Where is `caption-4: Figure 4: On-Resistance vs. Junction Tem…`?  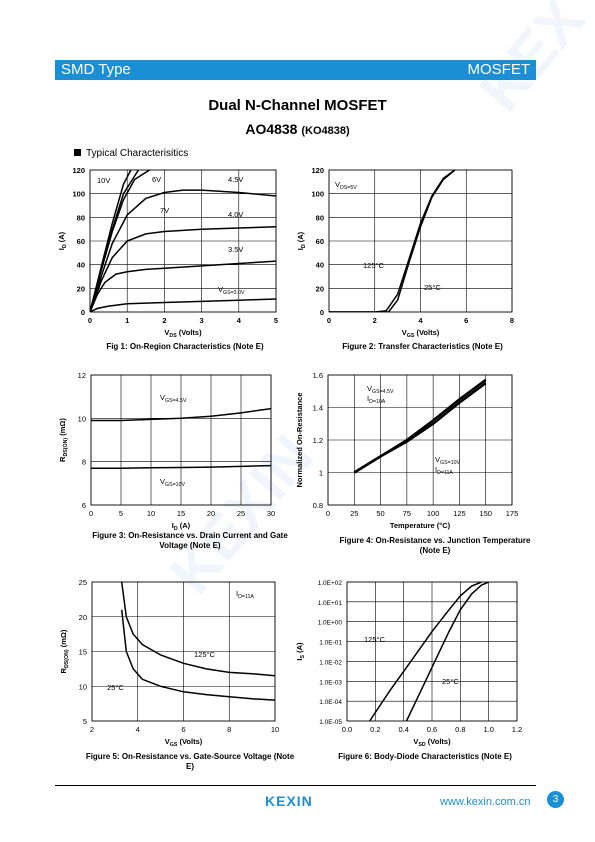 caption-4: Figure 4: On-Resistance vs. Junction Tem… is located at coordinates (435, 545).